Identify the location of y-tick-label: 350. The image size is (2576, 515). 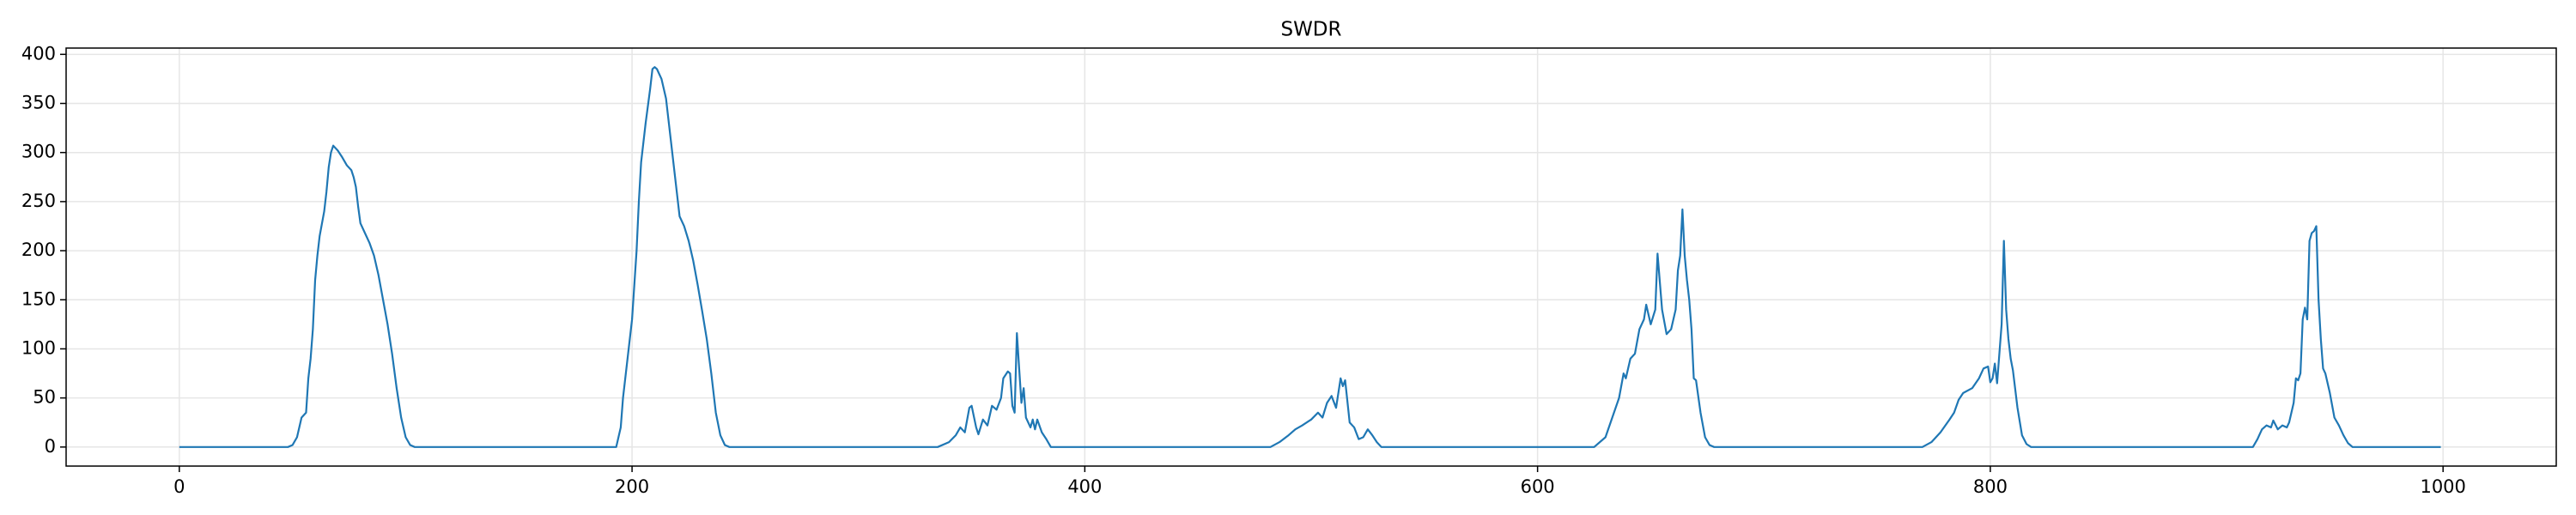
(38, 103).